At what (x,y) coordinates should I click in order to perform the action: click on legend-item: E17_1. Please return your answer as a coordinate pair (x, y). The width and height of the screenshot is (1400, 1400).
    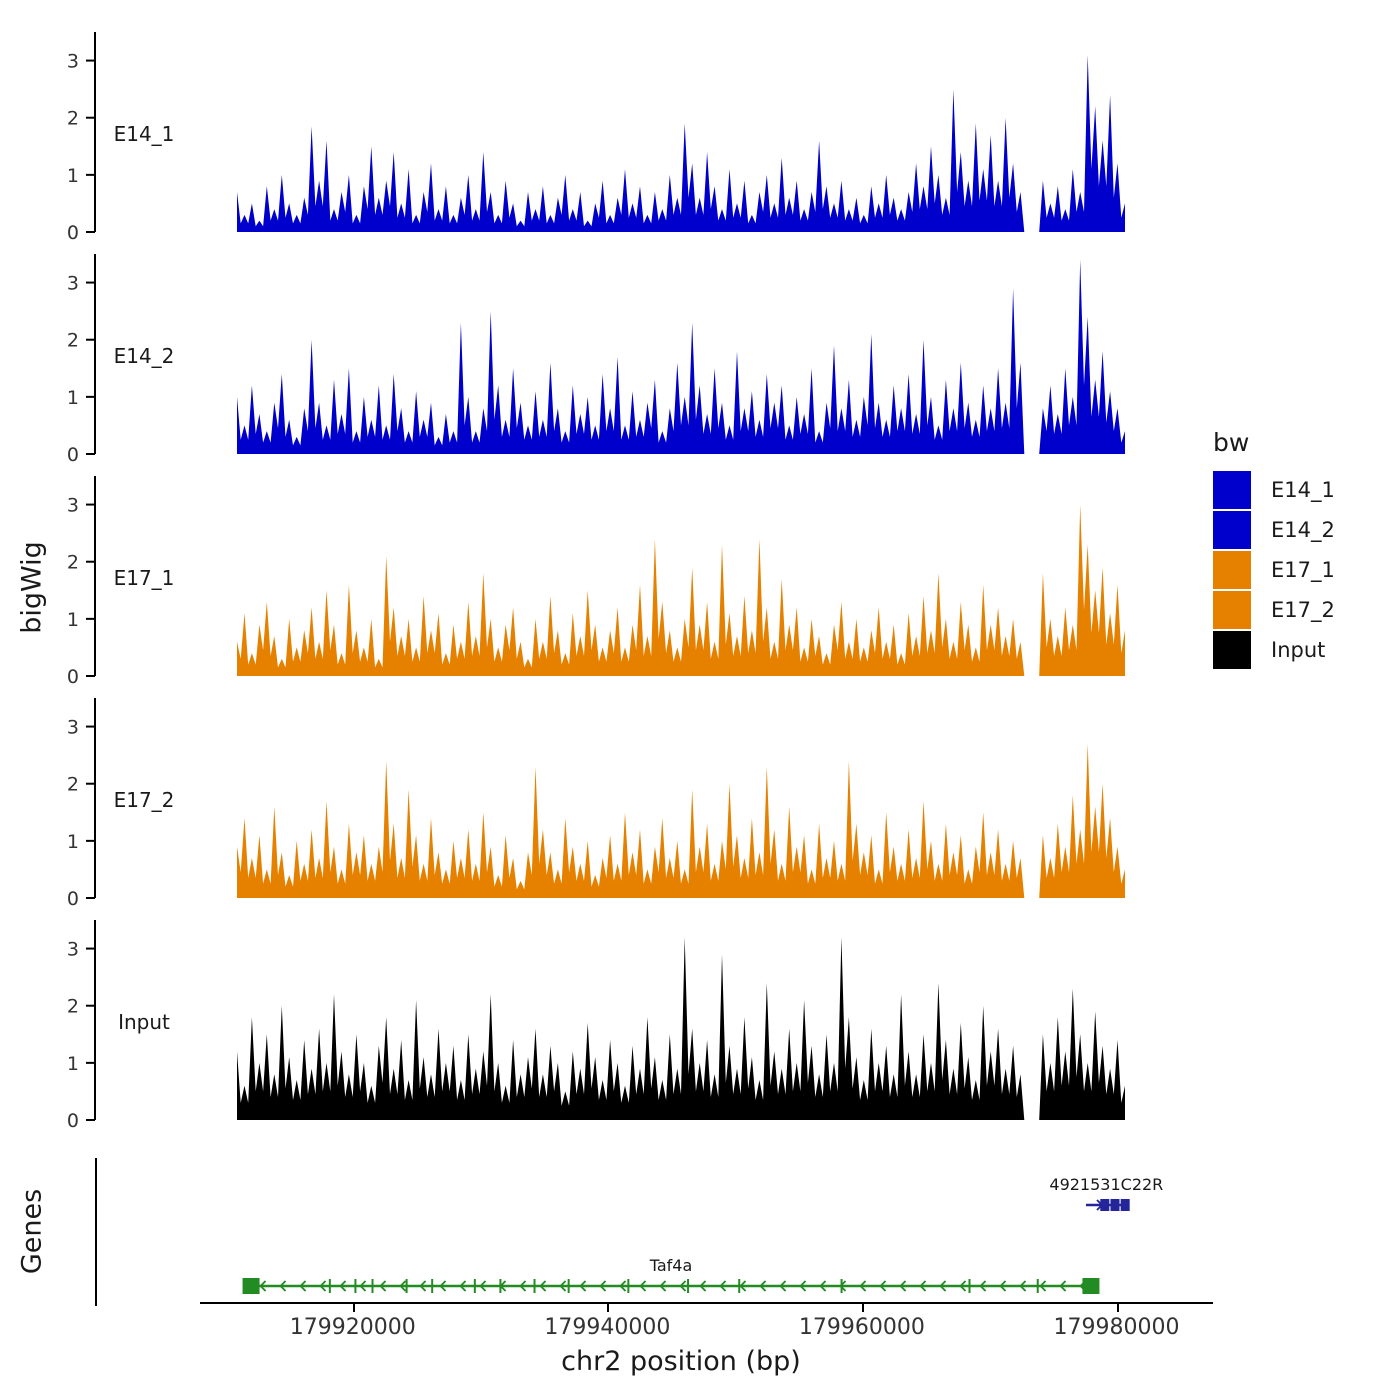
    Looking at the image, I should click on (1306, 570).